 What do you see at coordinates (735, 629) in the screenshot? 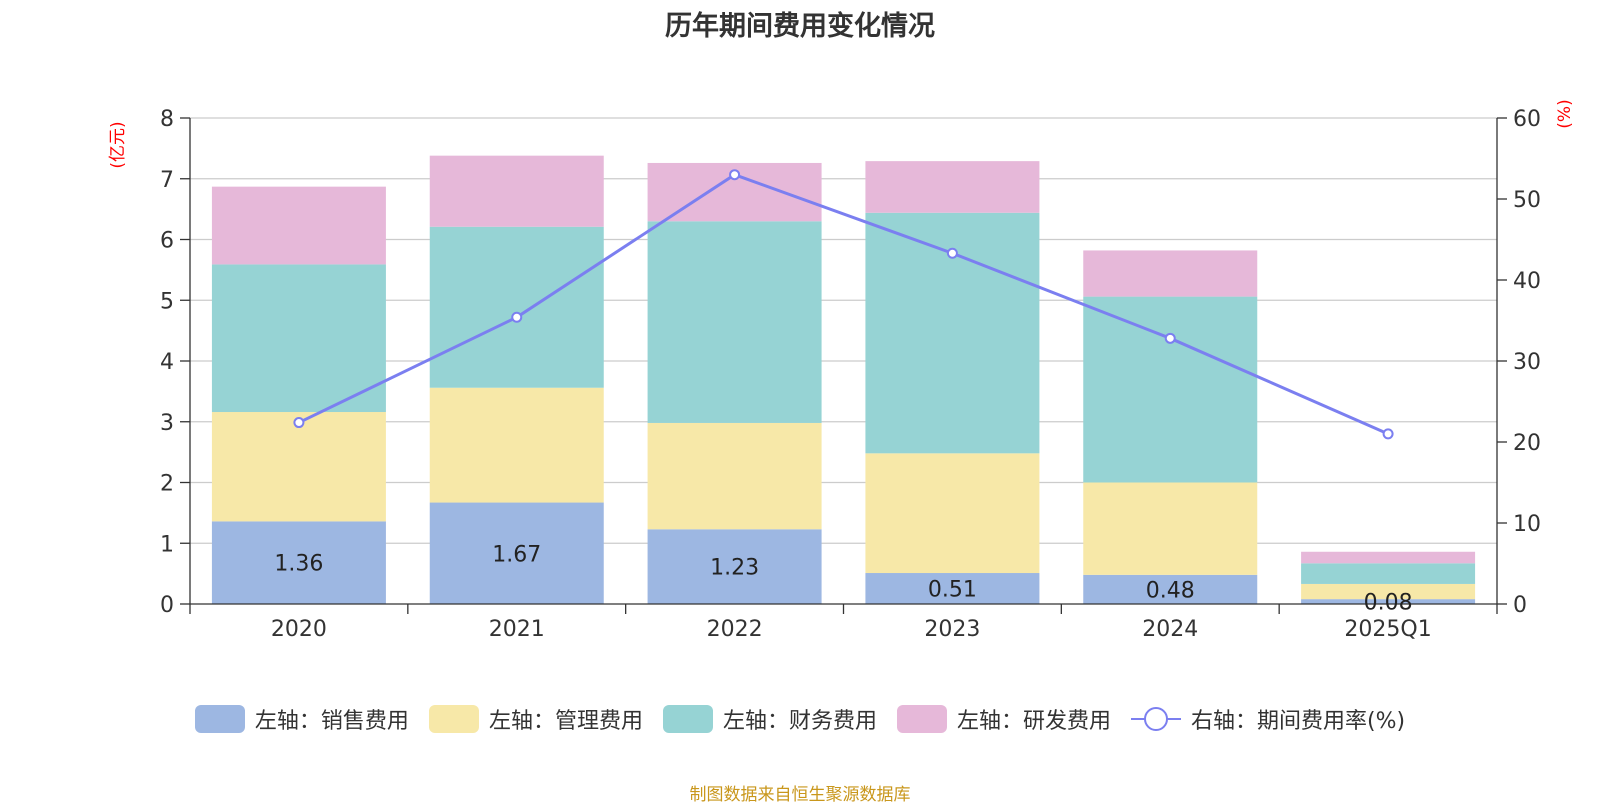
I see `x-tick-label: 2022` at bounding box center [735, 629].